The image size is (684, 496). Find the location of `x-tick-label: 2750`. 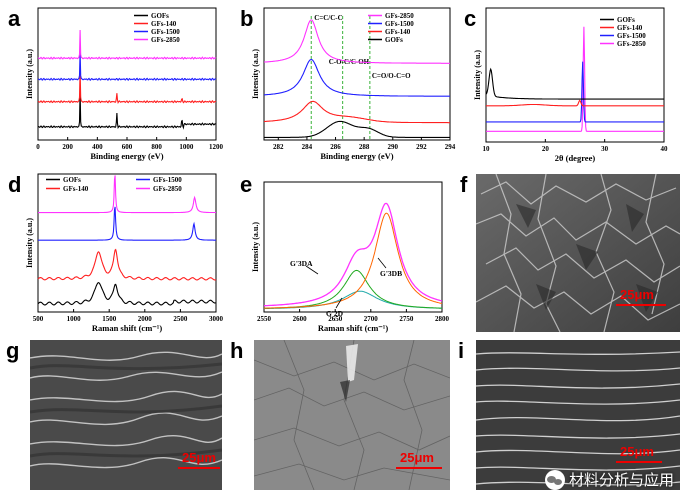

x-tick-label: 2750 is located at coordinates (406, 319).